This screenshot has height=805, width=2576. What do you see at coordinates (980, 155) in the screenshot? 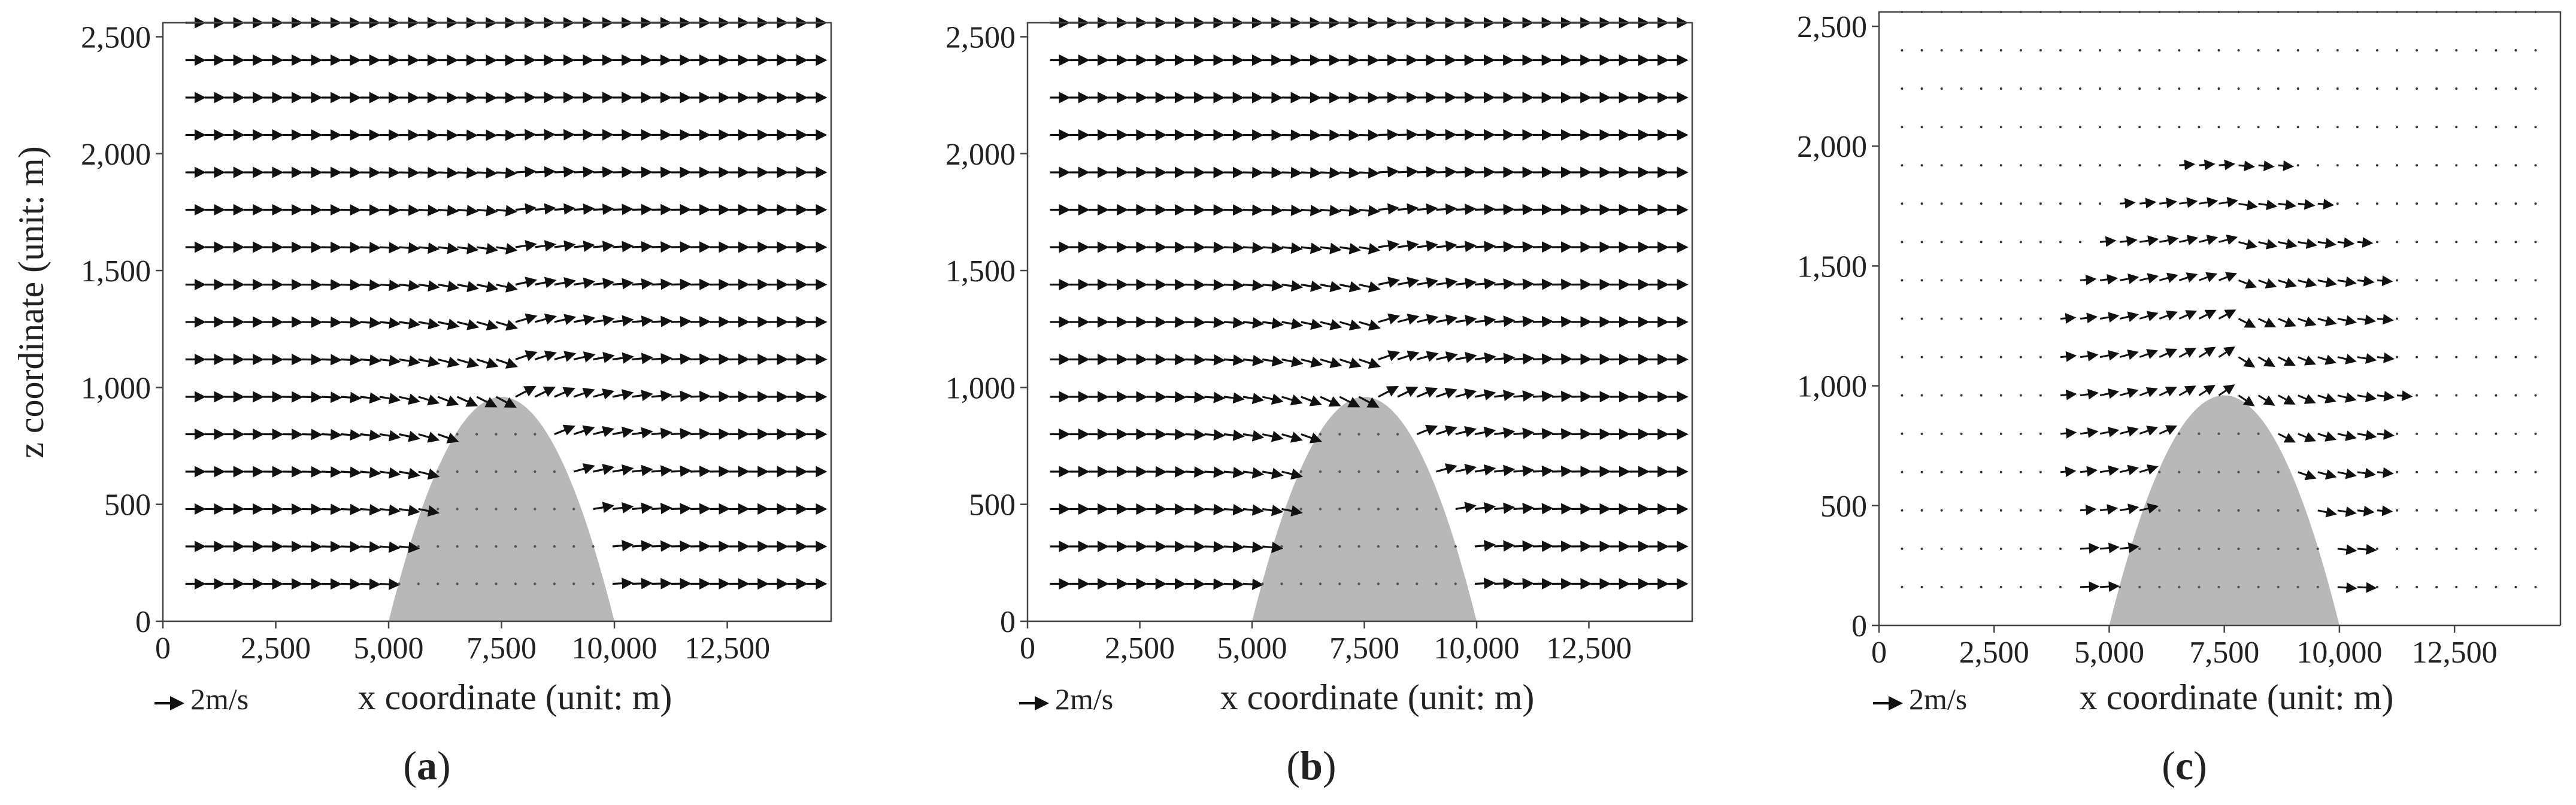
I see `panel-b-y-tick-label: 2,000` at bounding box center [980, 155].